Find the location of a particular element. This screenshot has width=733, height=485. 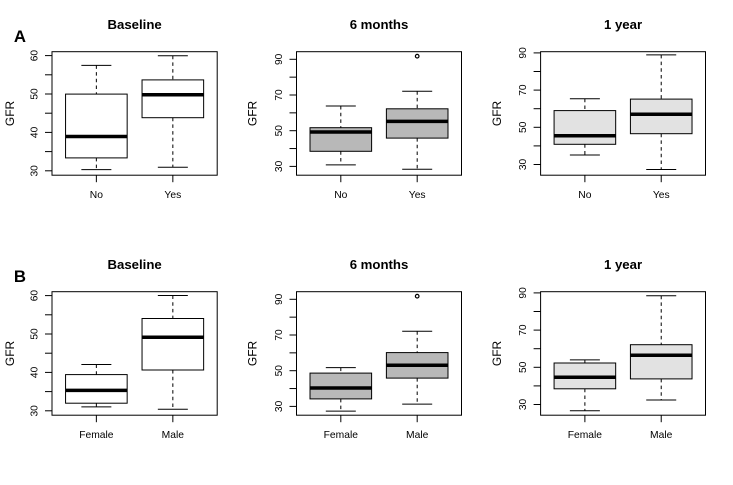

svg-text: A is located at coordinates (20, 36).